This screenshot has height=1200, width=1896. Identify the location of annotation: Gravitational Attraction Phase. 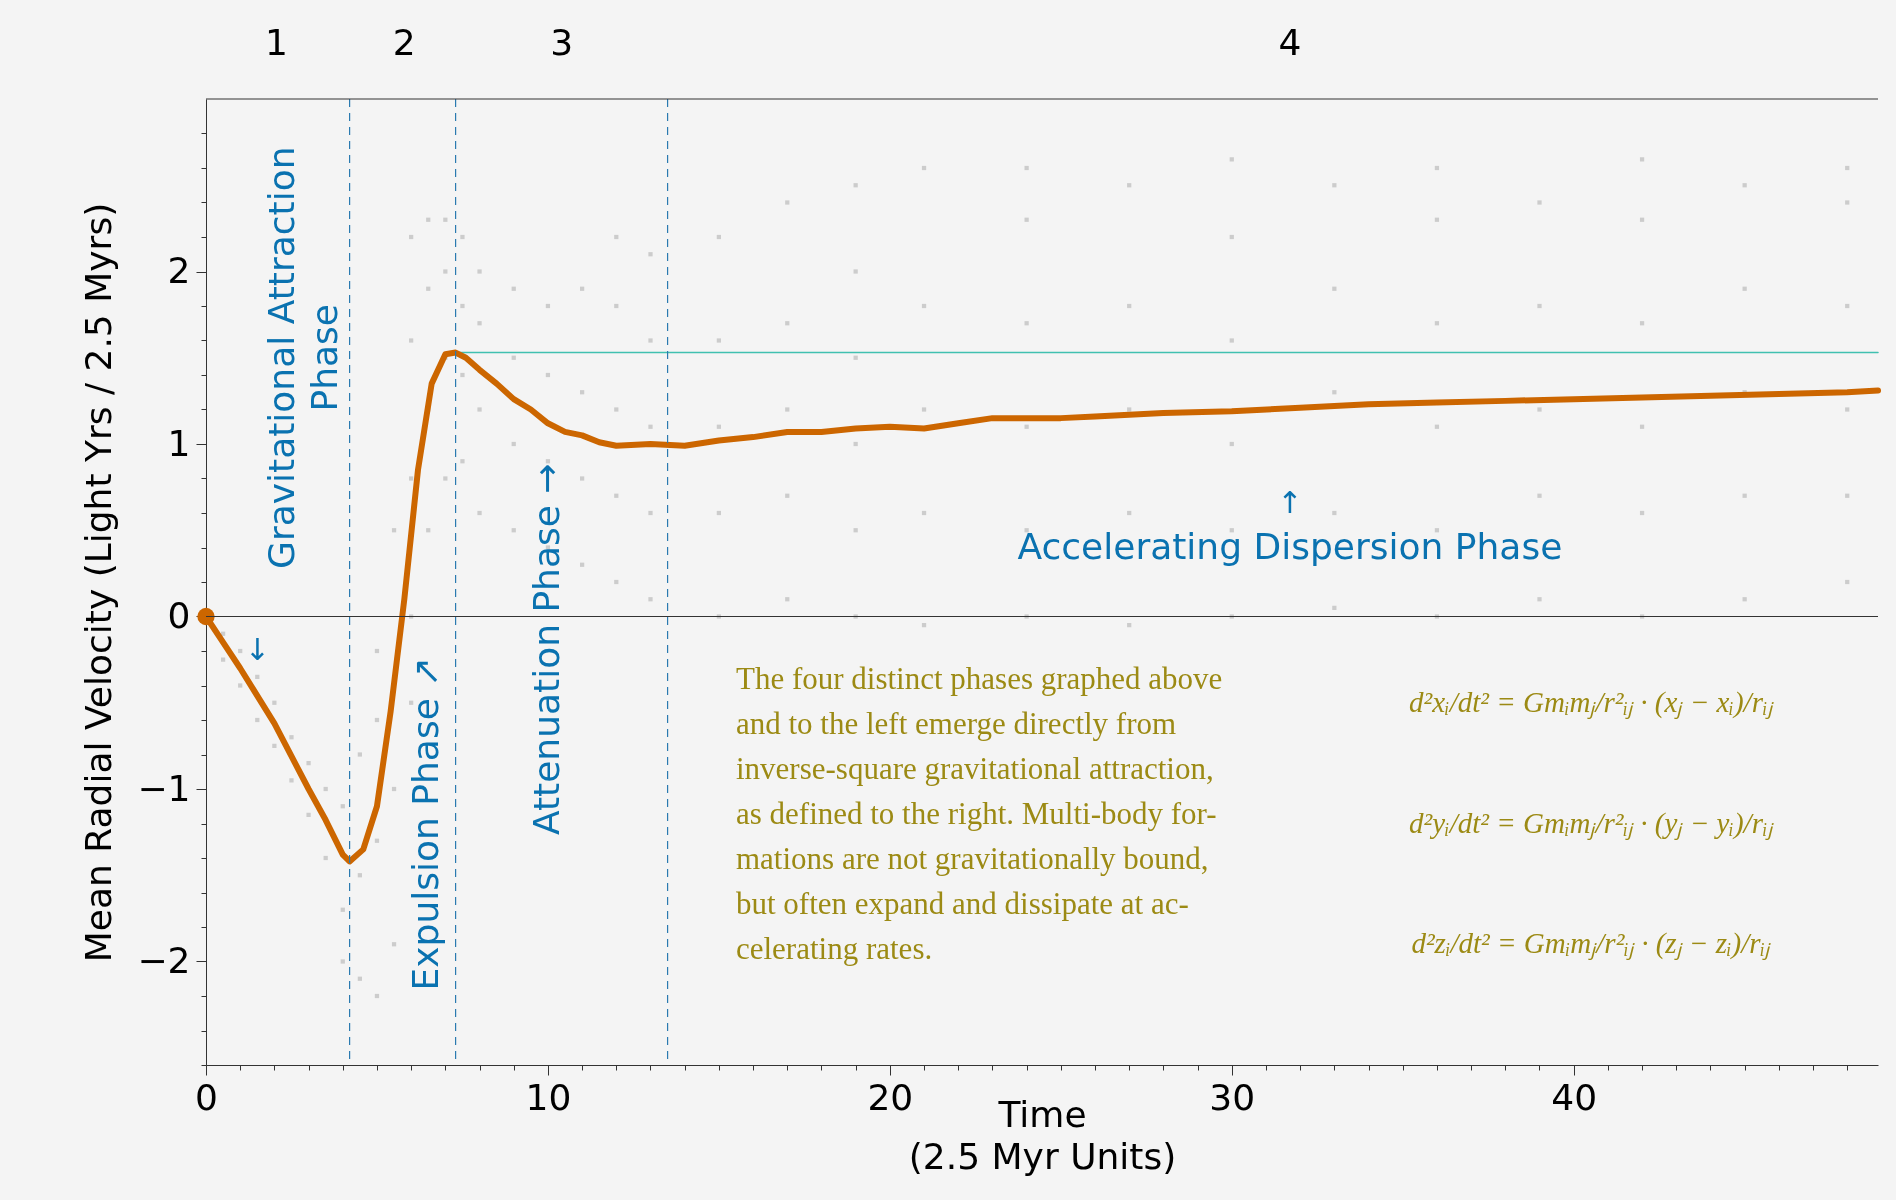
(303, 358).